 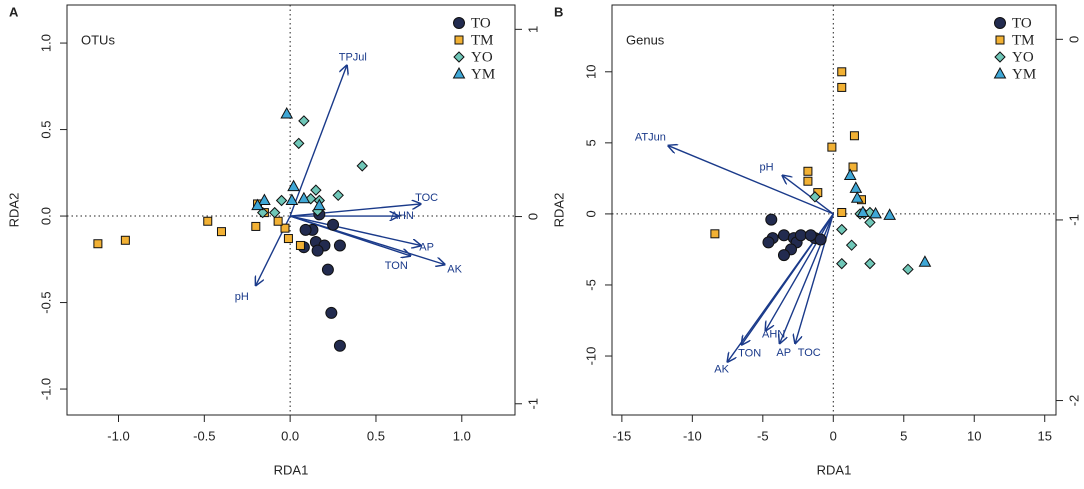 What do you see at coordinates (903, 435) in the screenshot?
I see `x-tick-label: 5` at bounding box center [903, 435].